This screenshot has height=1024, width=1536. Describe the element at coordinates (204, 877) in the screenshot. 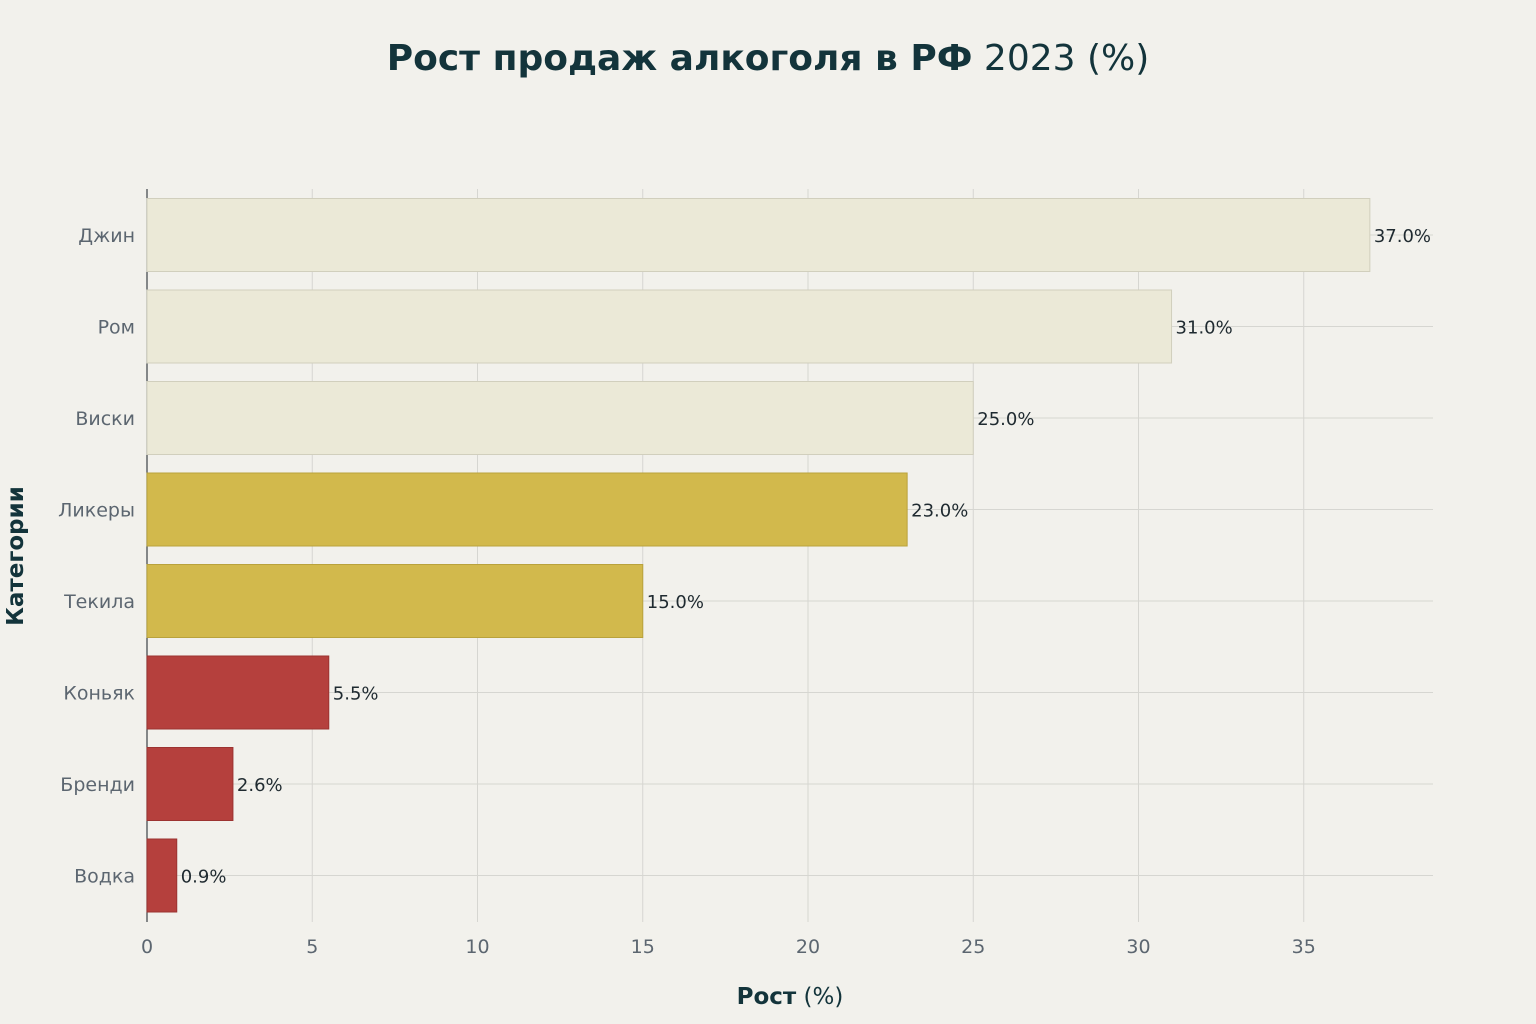

I see `bar-value-label: 0.9%` at that location.